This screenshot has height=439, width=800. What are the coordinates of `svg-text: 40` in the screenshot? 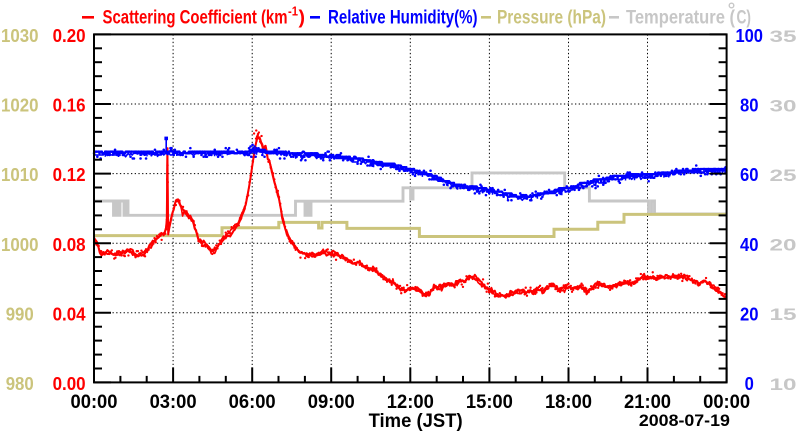 It's located at (749, 244).